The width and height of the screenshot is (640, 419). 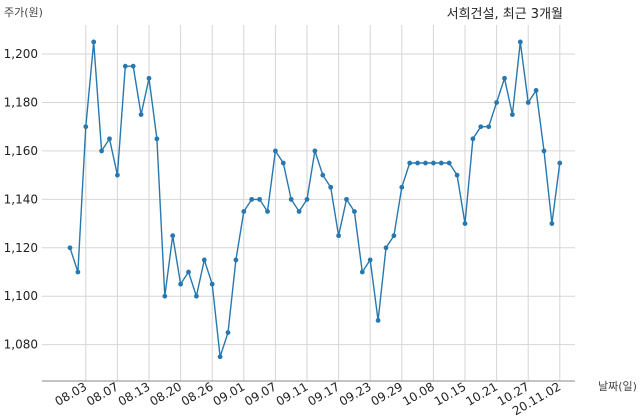 I want to click on x-tick-label: 09.01, so click(x=229, y=393).